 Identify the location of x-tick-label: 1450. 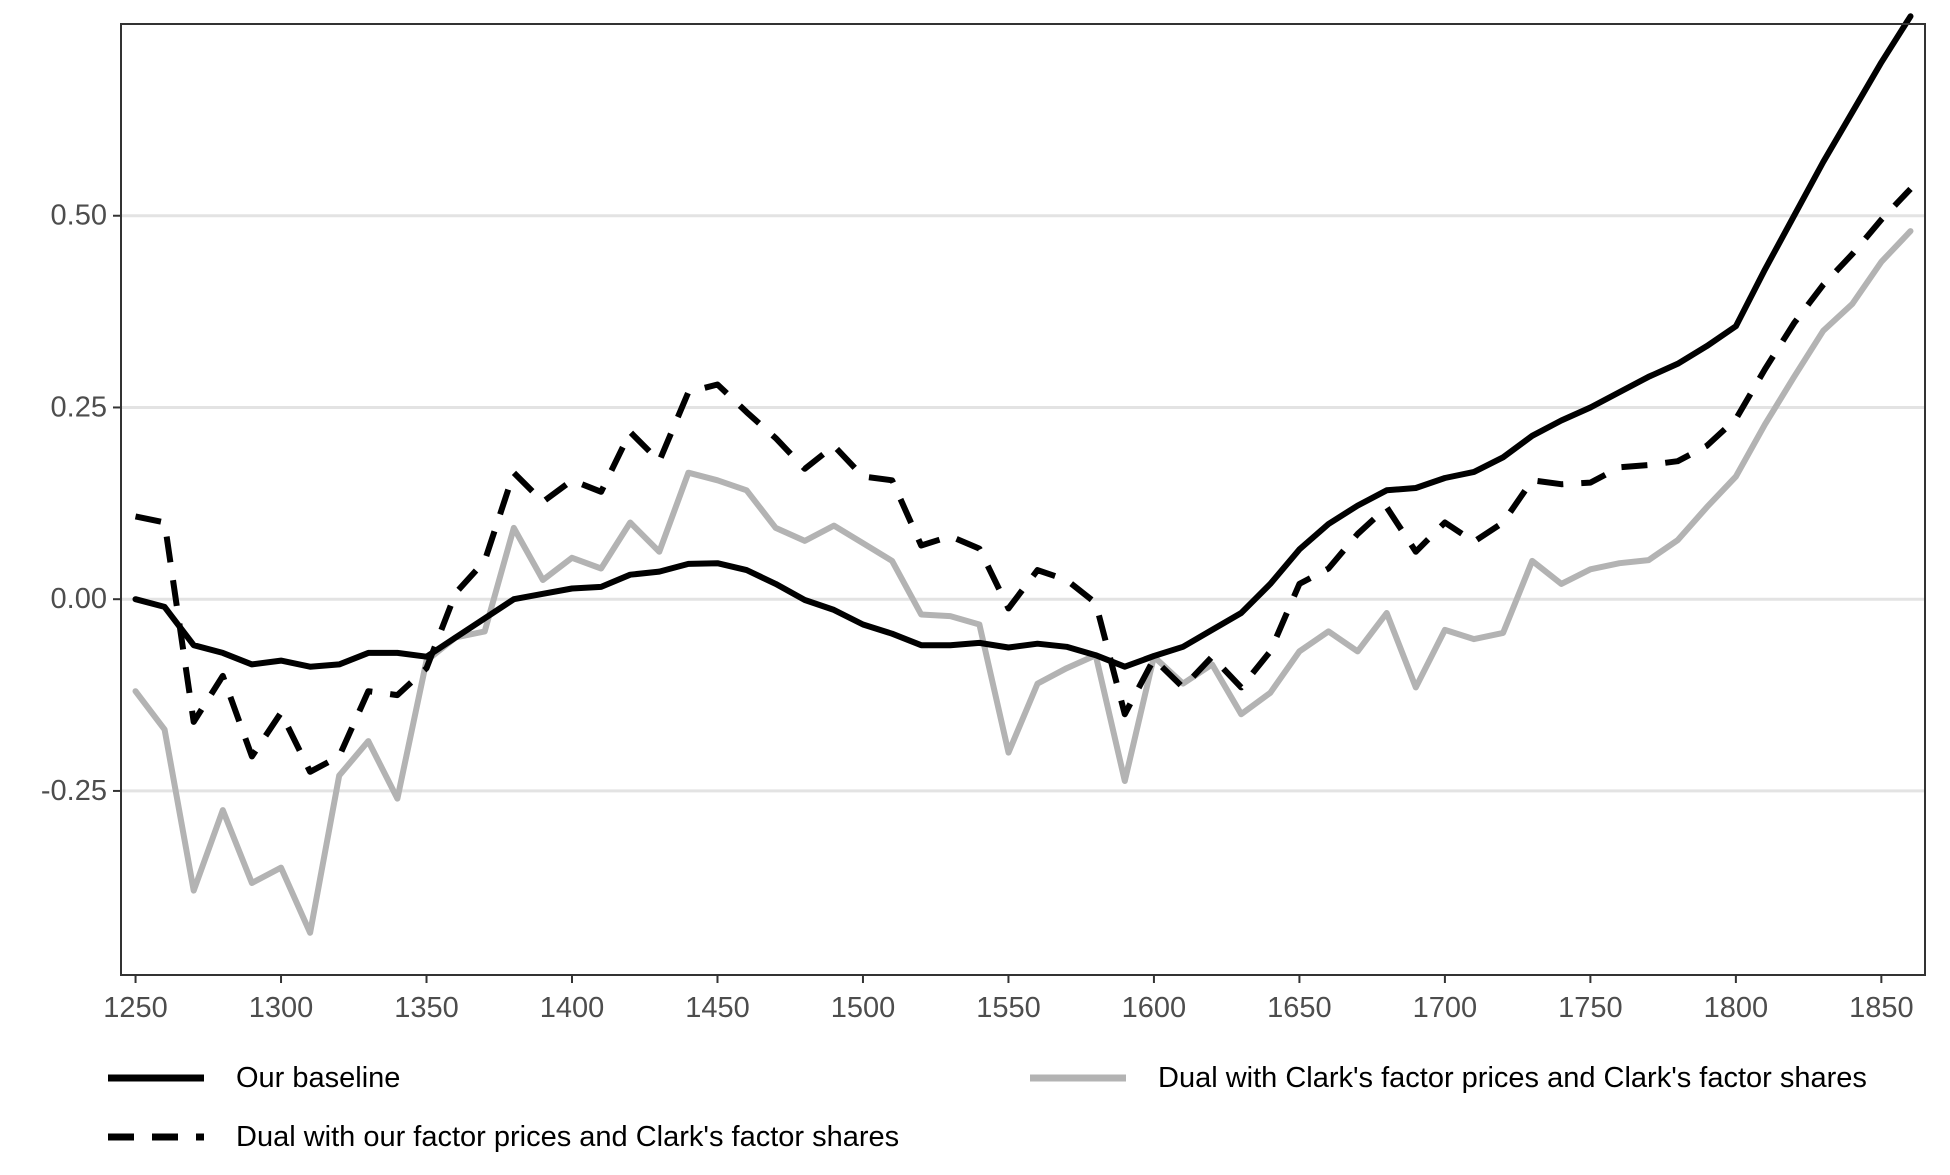
(717, 1008).